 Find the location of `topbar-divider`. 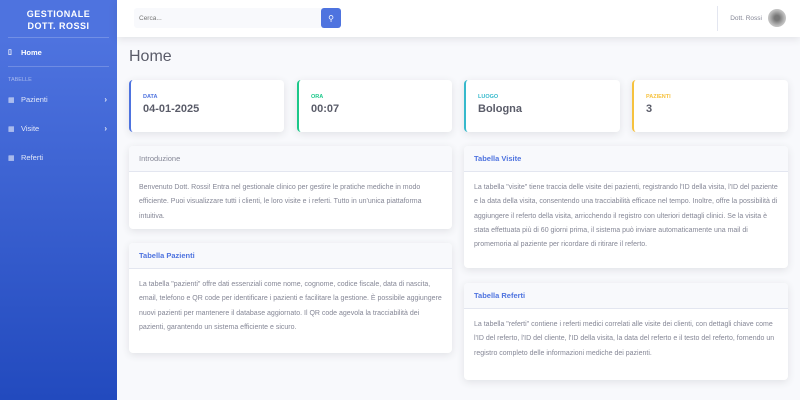

topbar-divider is located at coordinates (717, 18).